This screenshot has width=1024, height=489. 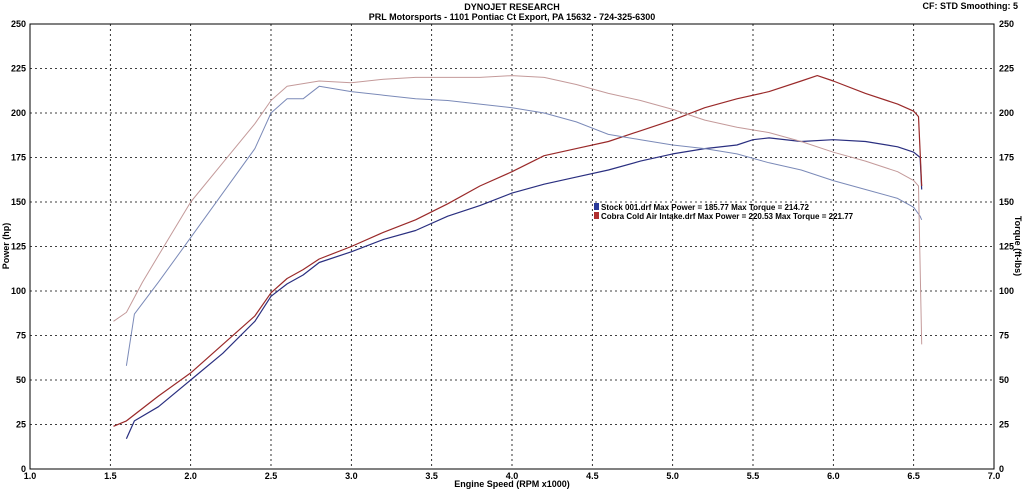 What do you see at coordinates (21, 425) in the screenshot?
I see `y-tick-label-left: 25` at bounding box center [21, 425].